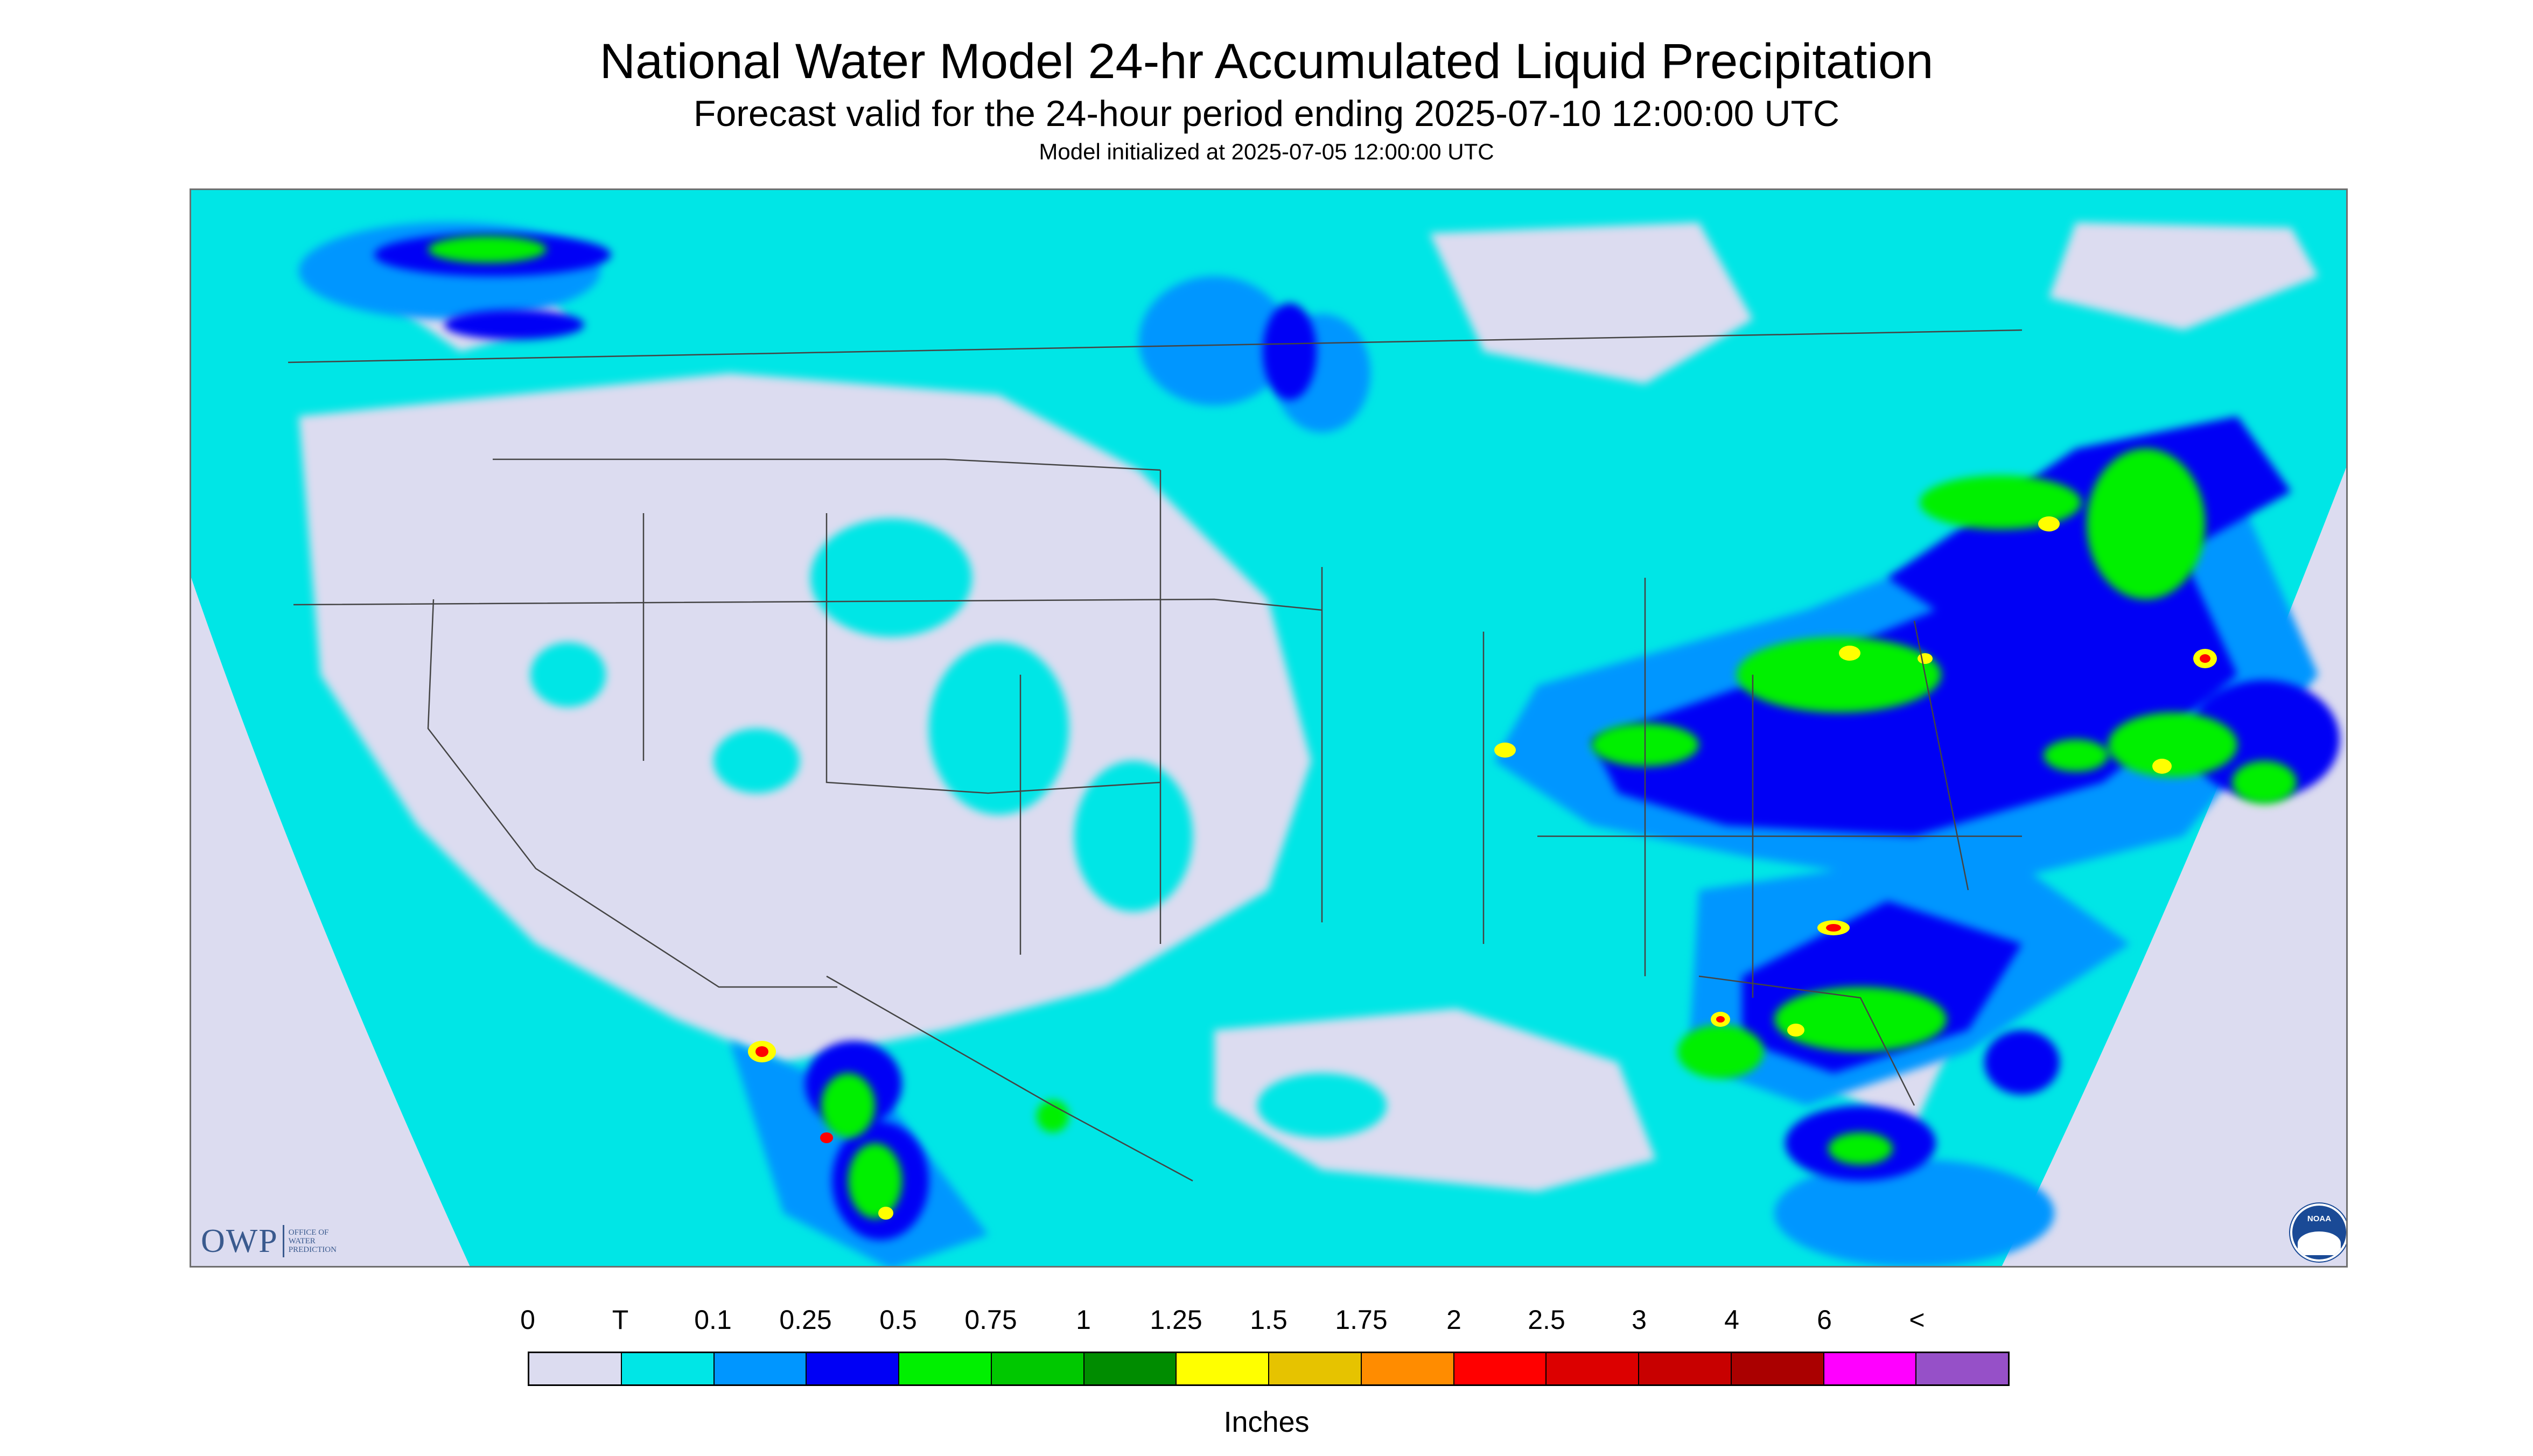 The height and width of the screenshot is (1456, 2533). What do you see at coordinates (958, 828) in the screenshot?
I see `trace-patches` at bounding box center [958, 828].